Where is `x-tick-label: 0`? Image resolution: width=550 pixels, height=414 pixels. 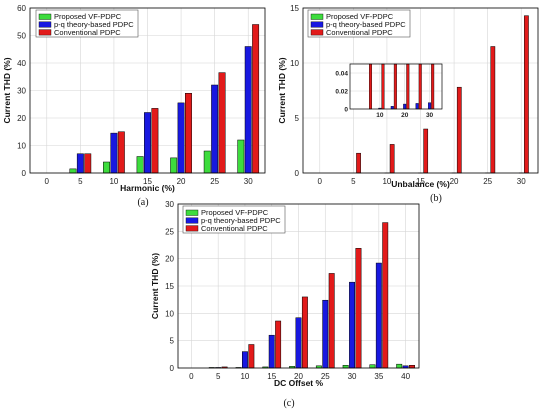
x-tick-label: 0 is located at coordinates (191, 376).